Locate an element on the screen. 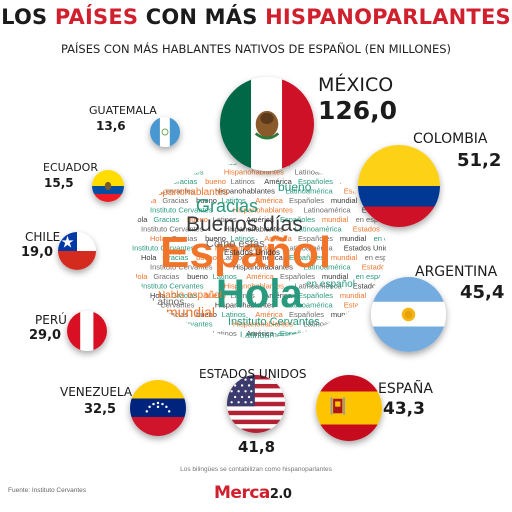 This screenshot has height=512, width=512. value-espana: 43,3 is located at coordinates (404, 409).